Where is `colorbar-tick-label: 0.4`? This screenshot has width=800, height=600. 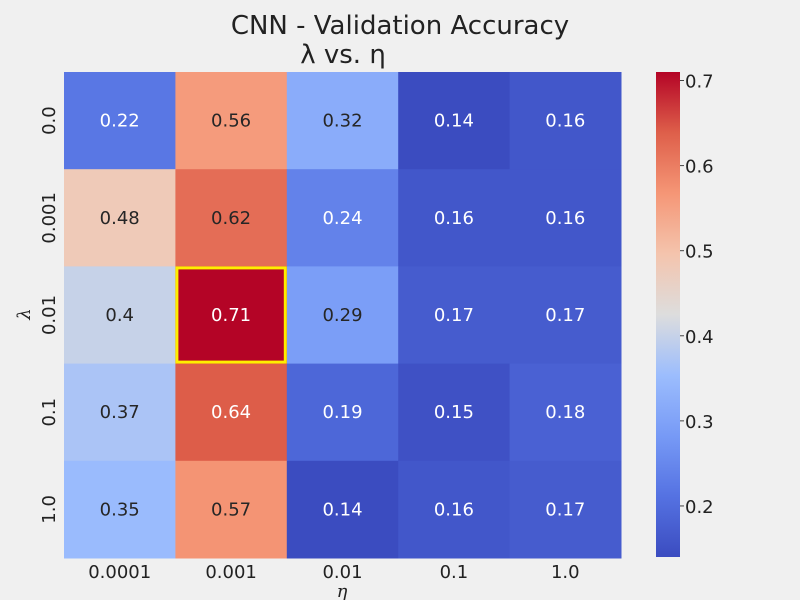
colorbar-tick-label: 0.4 is located at coordinates (699, 337).